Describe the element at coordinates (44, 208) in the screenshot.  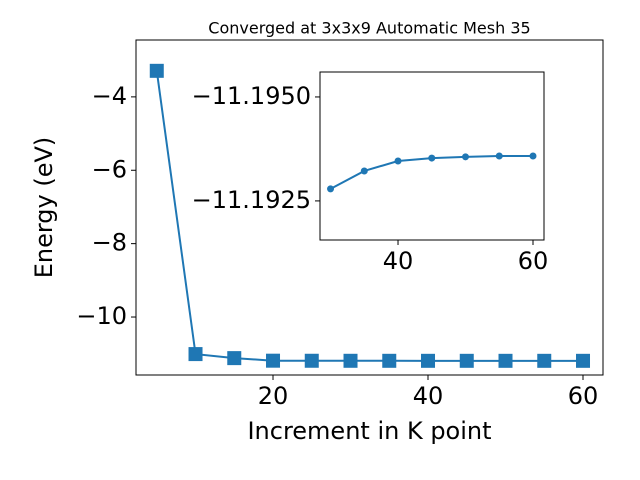
I see `y-axis-label: Energy (eV)` at that location.